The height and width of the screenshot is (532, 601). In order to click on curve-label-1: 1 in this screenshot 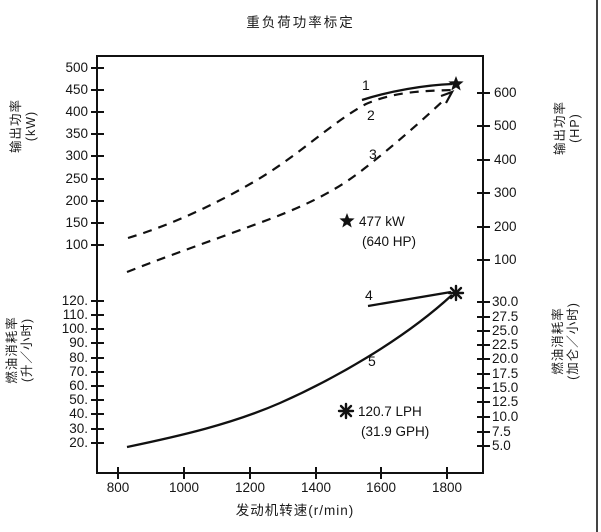, I will do `click(366, 85)`.